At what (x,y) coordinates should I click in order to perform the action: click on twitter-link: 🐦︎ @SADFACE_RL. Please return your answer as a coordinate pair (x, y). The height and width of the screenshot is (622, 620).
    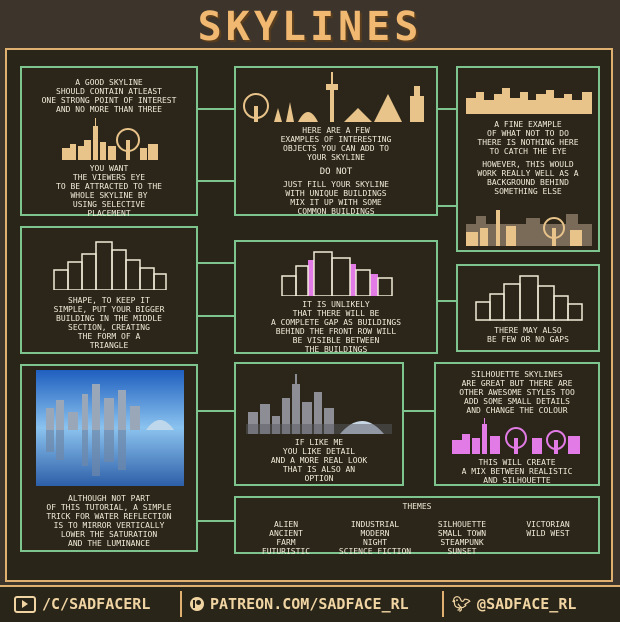
    Looking at the image, I should click on (514, 604).